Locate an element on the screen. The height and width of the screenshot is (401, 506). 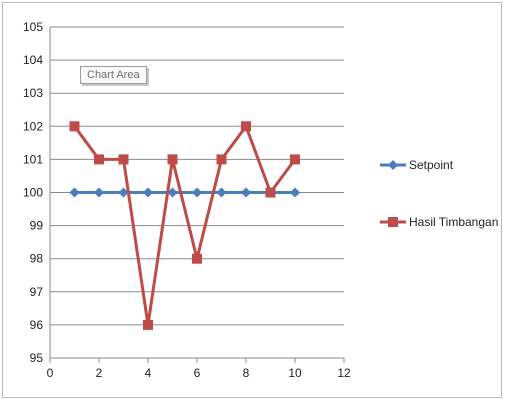
x-tick-label: 2 is located at coordinates (99, 373).